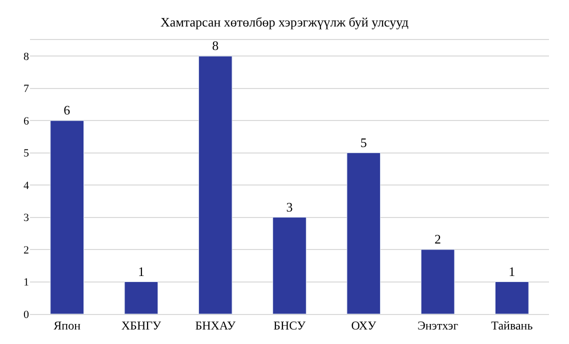  I want to click on x-tick-label: ОХУ, so click(364, 325).